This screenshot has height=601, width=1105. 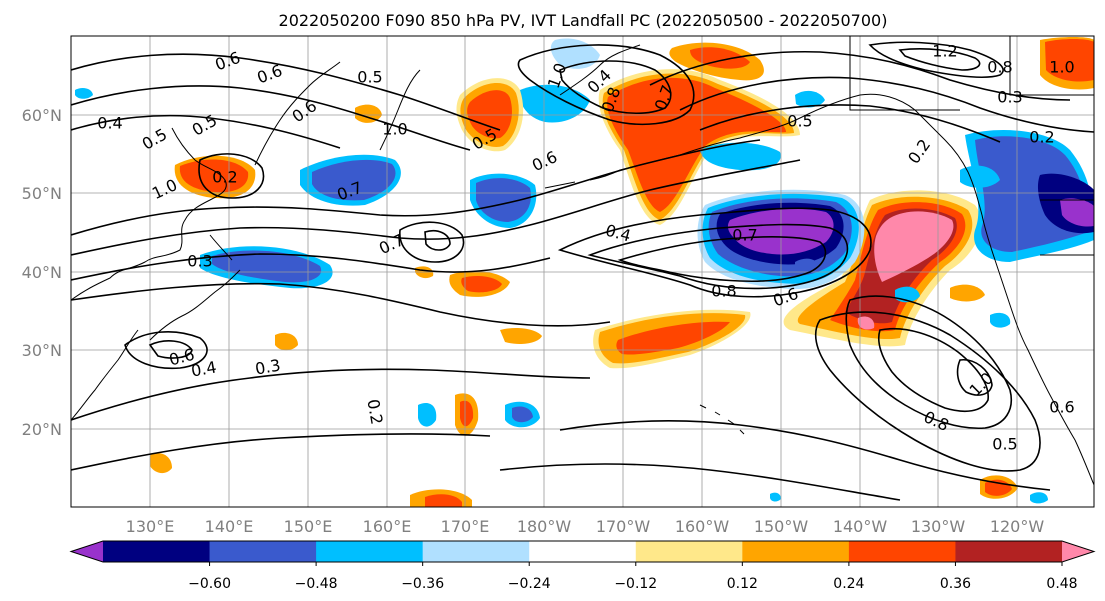 I want to click on colorbar-tick-label: −0.12, so click(x=635, y=584).